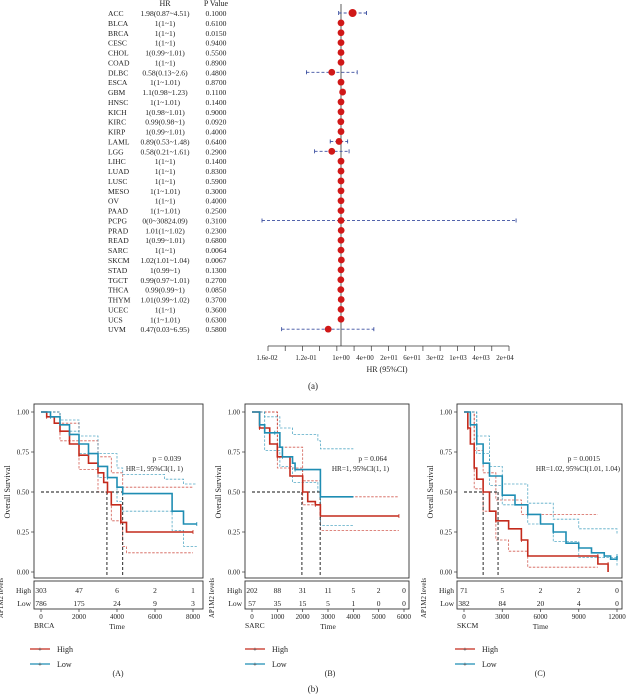  I want to click on forest-row-p: 0.0064, so click(216, 250).